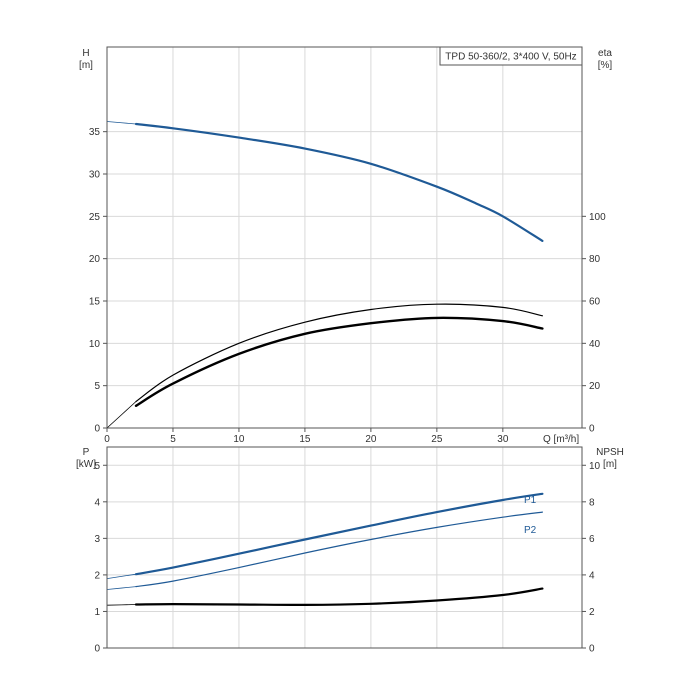  I want to click on top-right-axis-label: eta, so click(605, 53).